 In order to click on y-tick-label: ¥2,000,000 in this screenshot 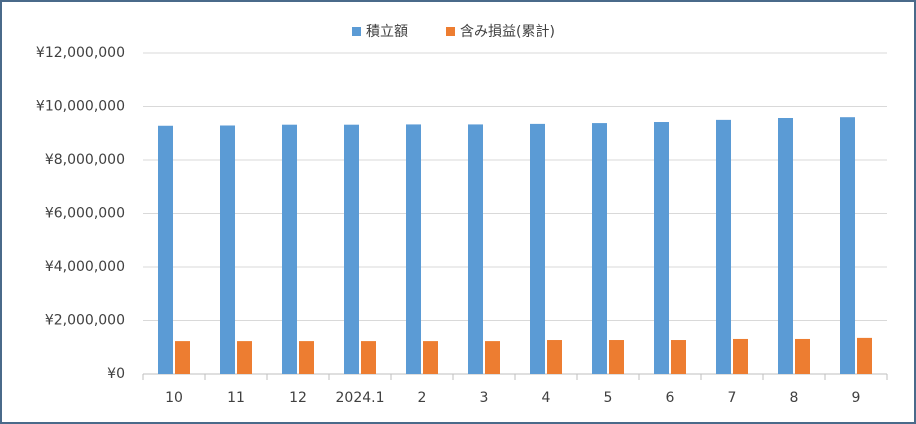, I will do `click(85, 321)`.